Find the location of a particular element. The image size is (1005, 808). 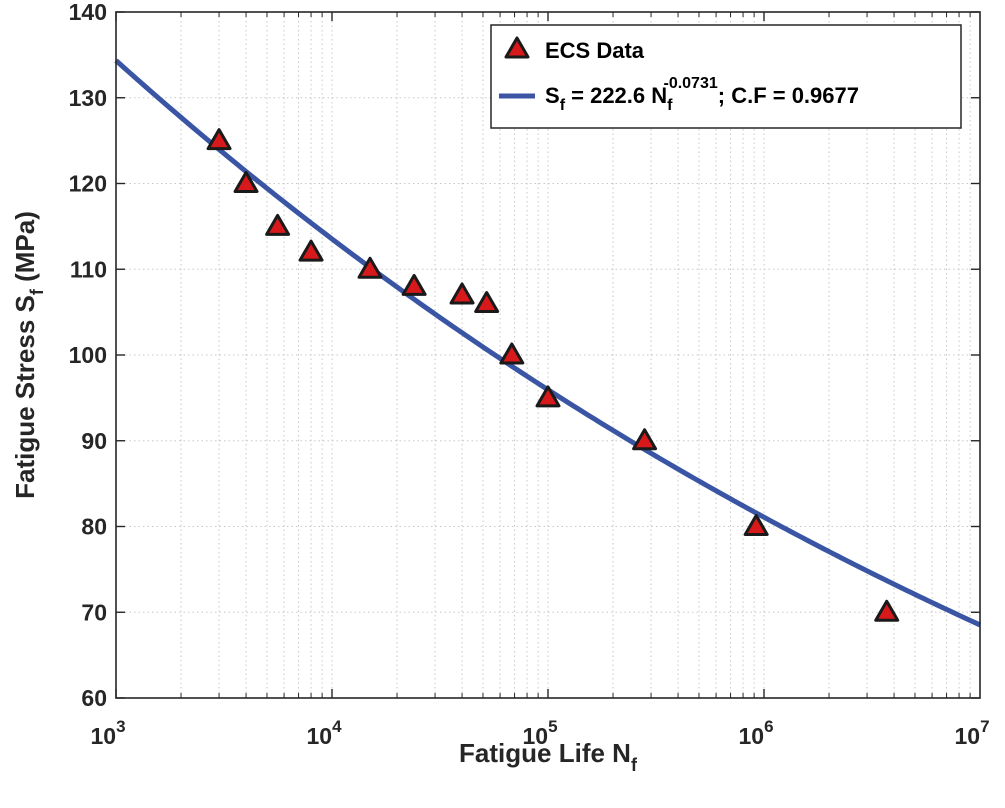

legend-label-fit: Sf = 222.6 Nf -0.0731; C.F = 0.9677 is located at coordinates (702, 94).